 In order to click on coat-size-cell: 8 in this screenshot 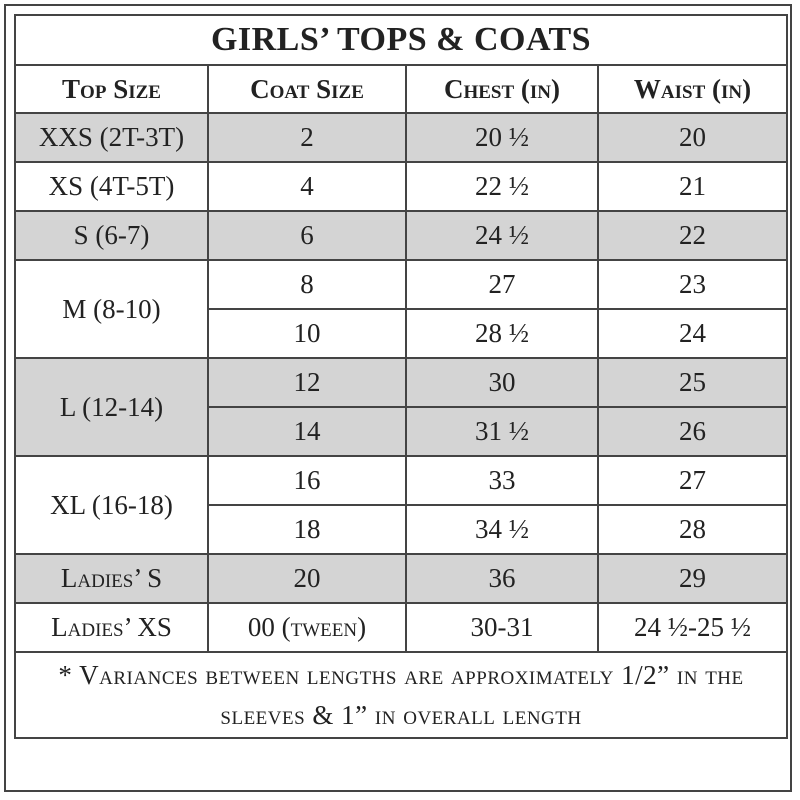, I will do `click(307, 284)`.